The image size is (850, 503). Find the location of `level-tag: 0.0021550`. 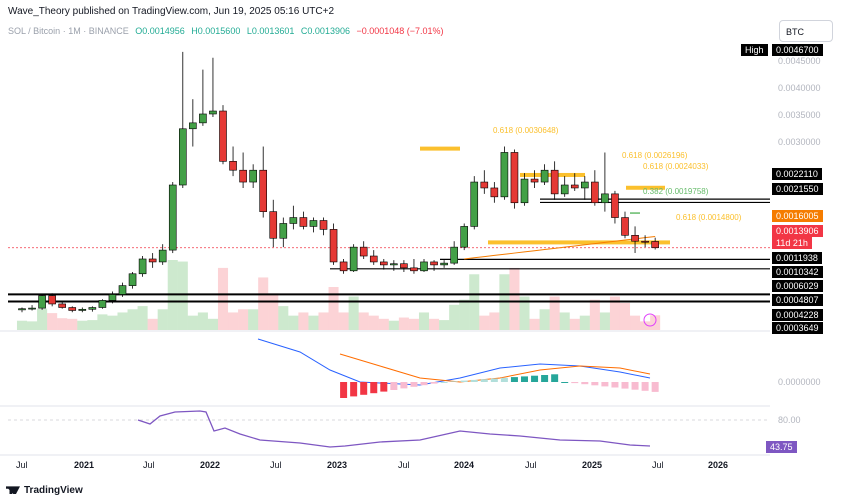

level-tag: 0.0021550 is located at coordinates (797, 189).